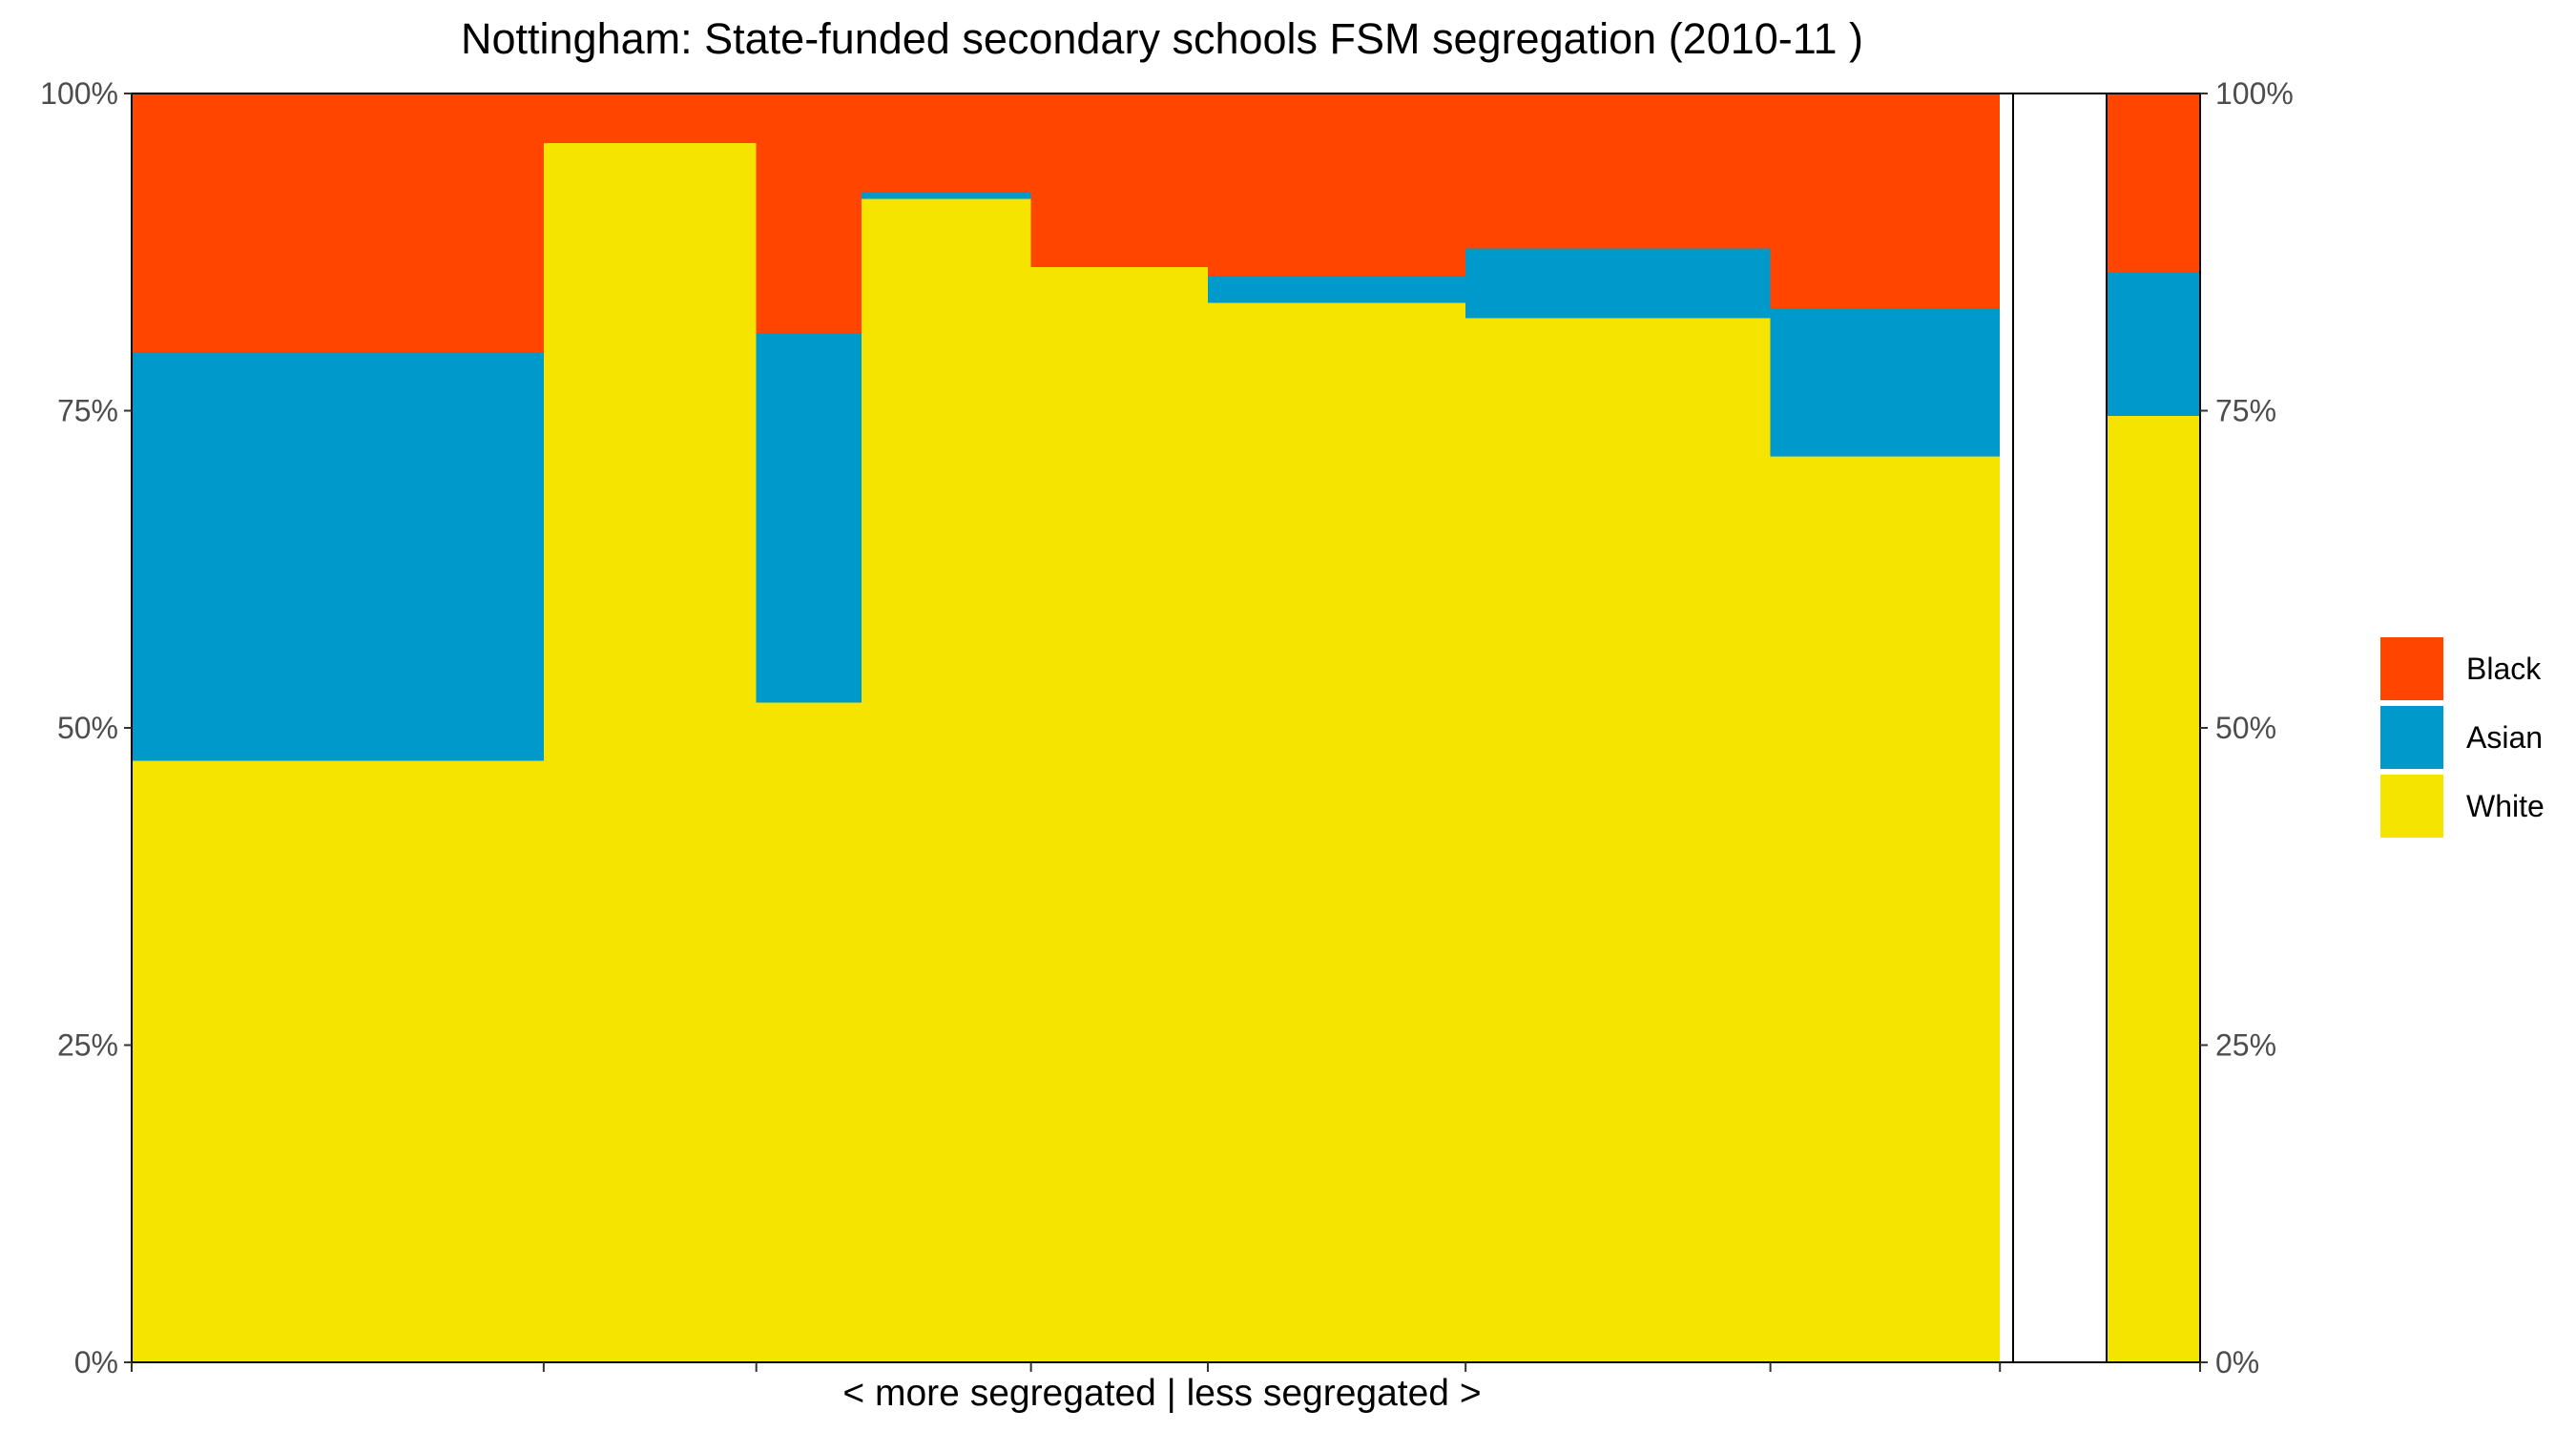  Describe the element at coordinates (809, 518) in the screenshot. I see `bar-segment-3-asian` at that location.